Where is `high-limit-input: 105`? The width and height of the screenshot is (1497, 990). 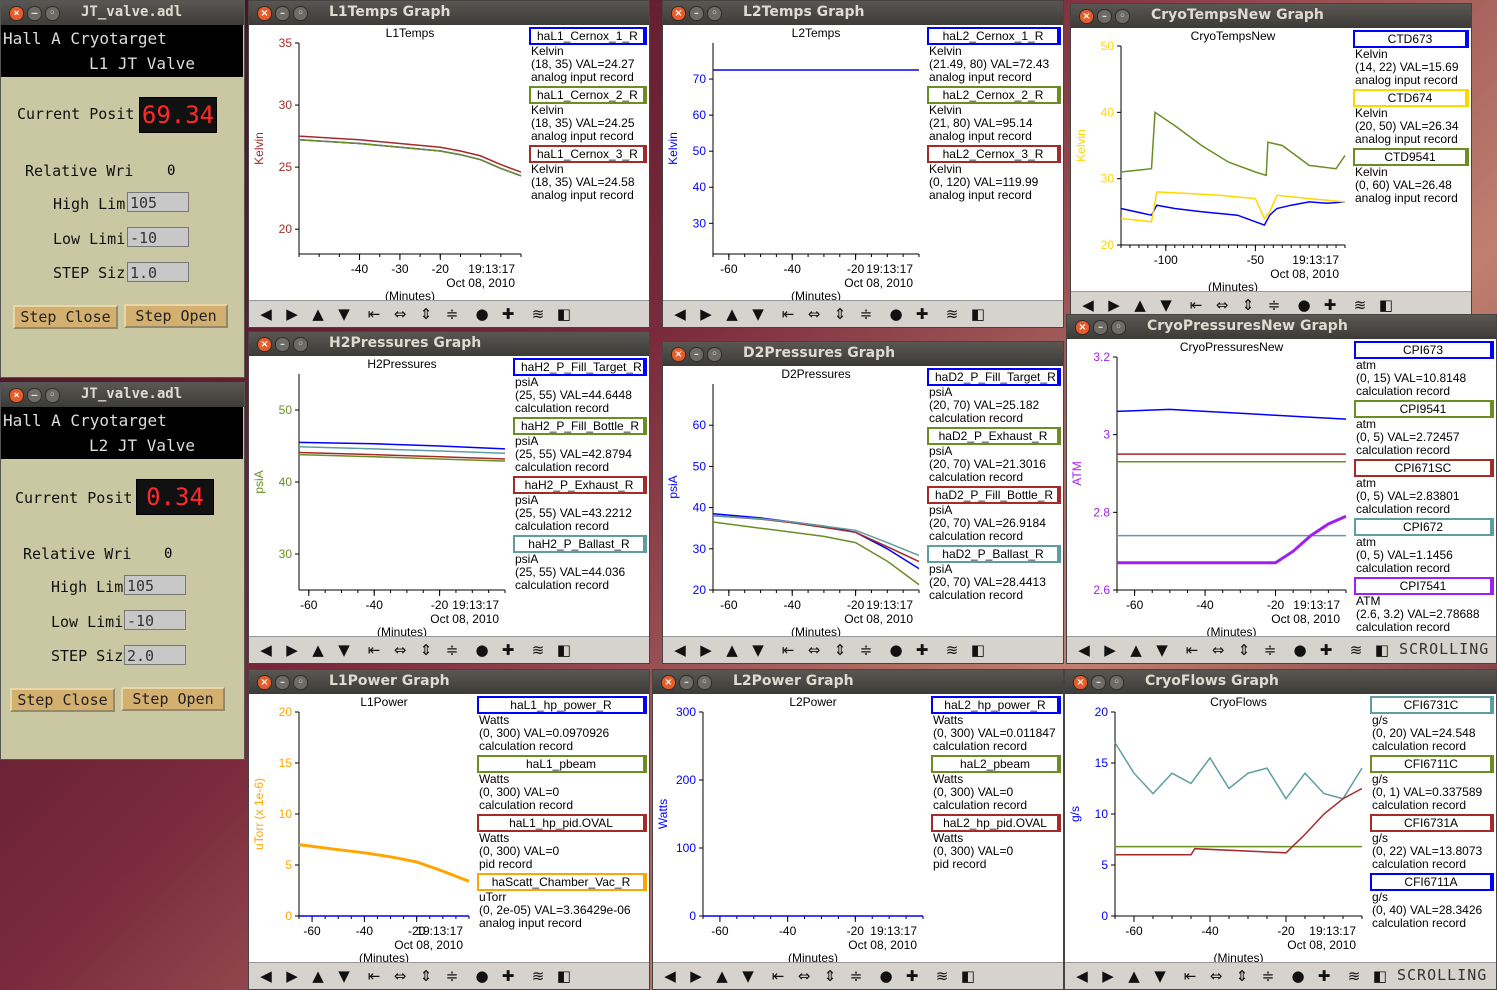
high-limit-input: 105 is located at coordinates (155, 585).